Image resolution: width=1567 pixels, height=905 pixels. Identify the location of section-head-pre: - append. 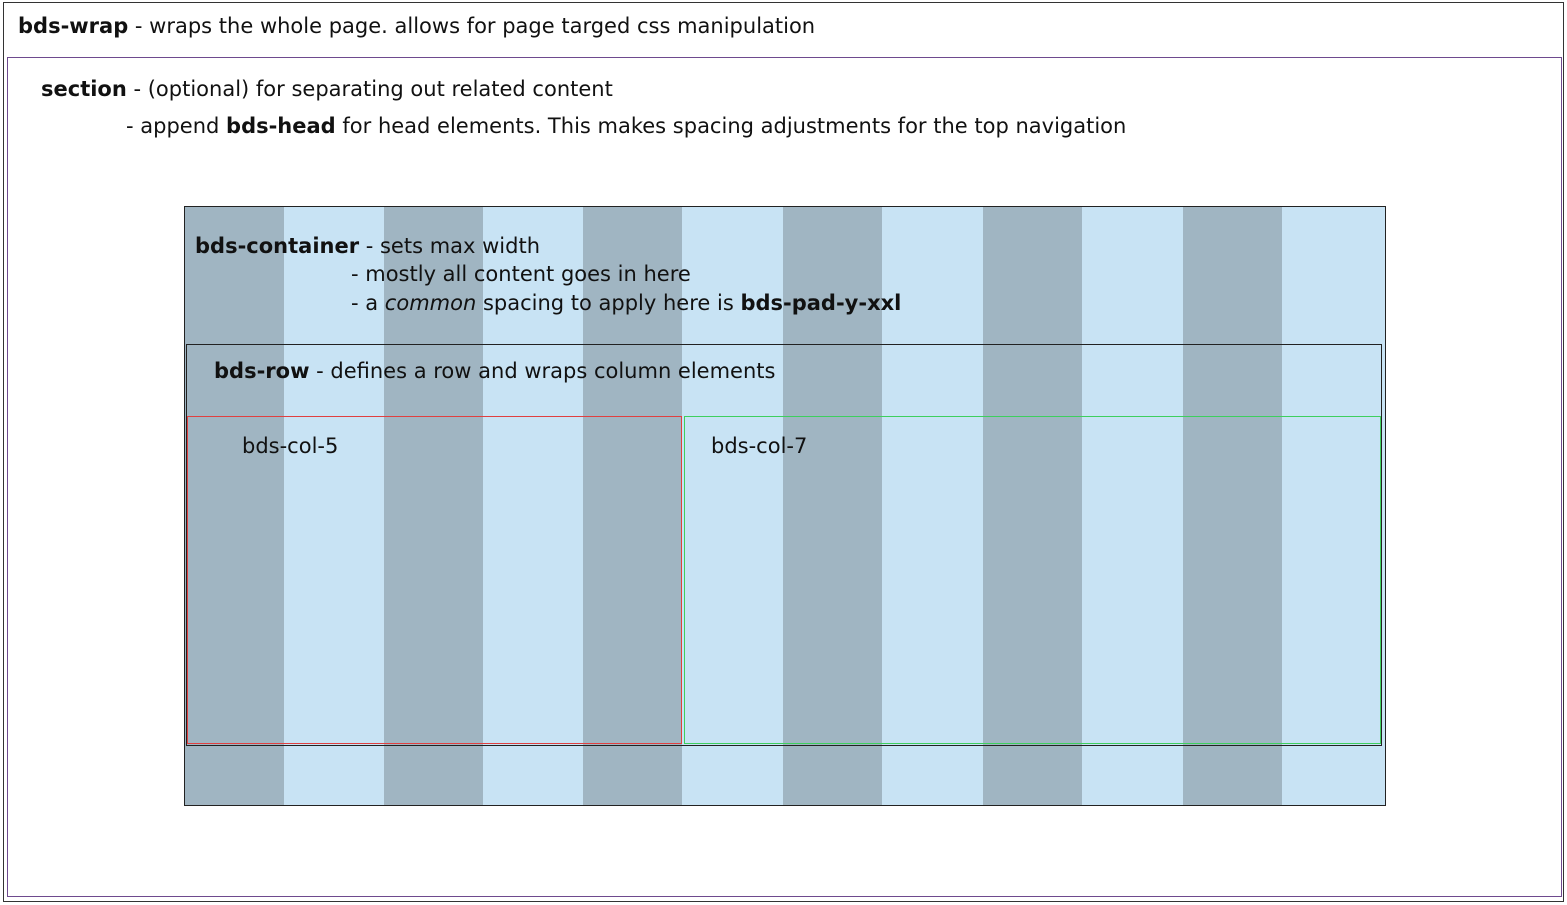
(176, 126).